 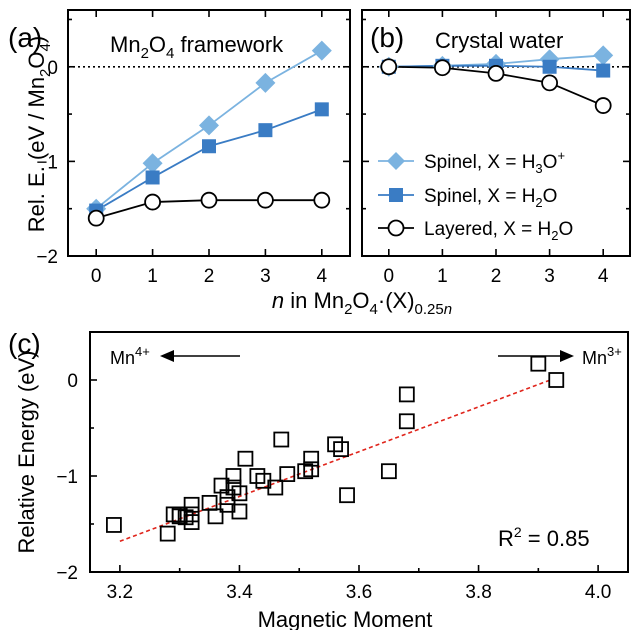 What do you see at coordinates (478, 592) in the screenshot?
I see `x-tick-label: 3.8` at bounding box center [478, 592].